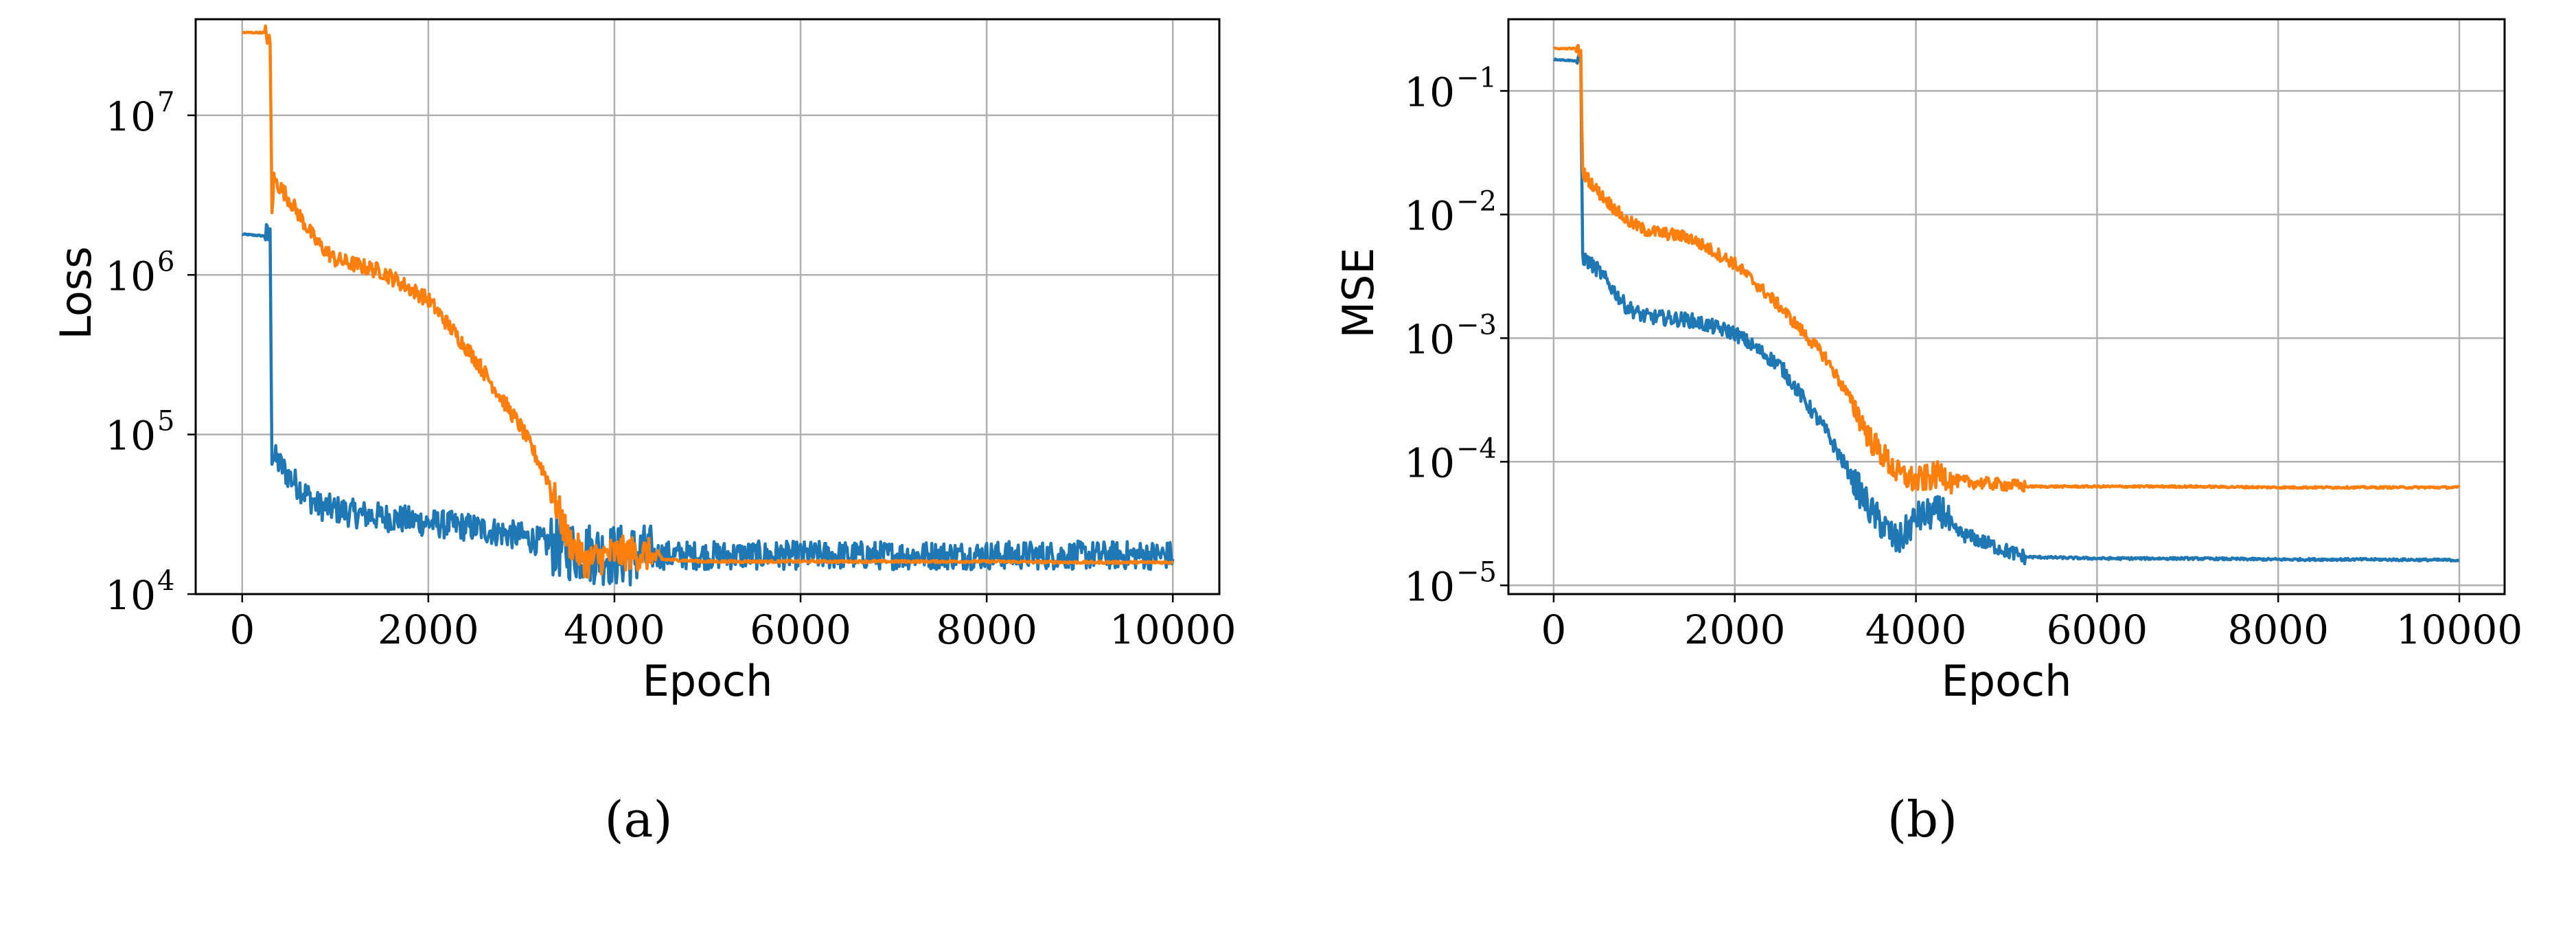  I want to click on y-axis-label: MSE, so click(1358, 292).